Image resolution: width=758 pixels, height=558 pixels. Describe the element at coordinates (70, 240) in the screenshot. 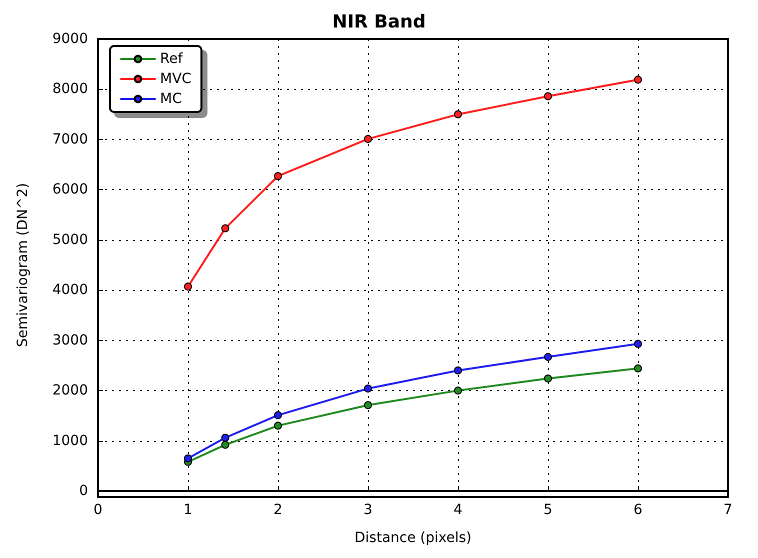

I see `y-tick-label: 5000` at that location.